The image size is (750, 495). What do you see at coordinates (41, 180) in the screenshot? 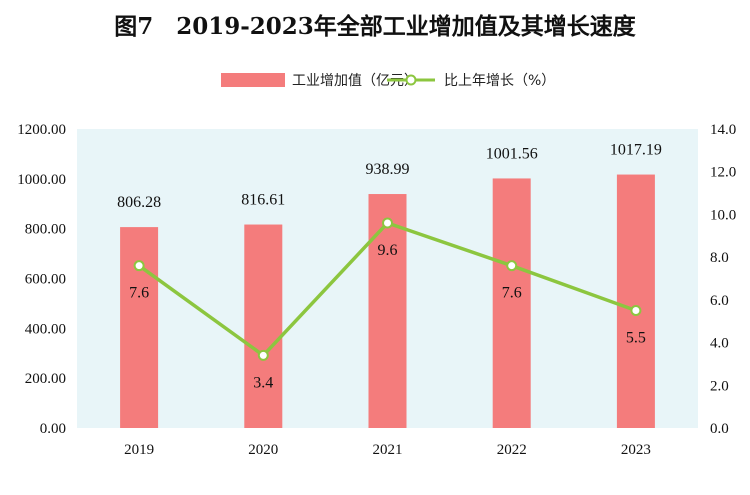
I see `left-tick-label: 1000.00` at bounding box center [41, 180].